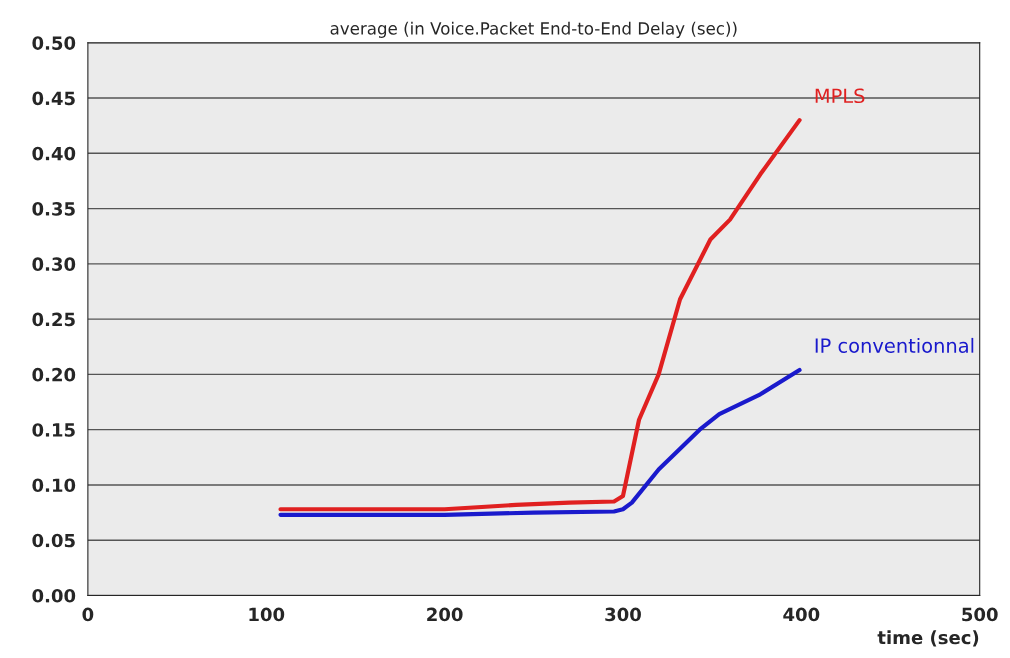  Describe the element at coordinates (53, 98) in the screenshot. I see `y-tick-label: 0.45` at that location.